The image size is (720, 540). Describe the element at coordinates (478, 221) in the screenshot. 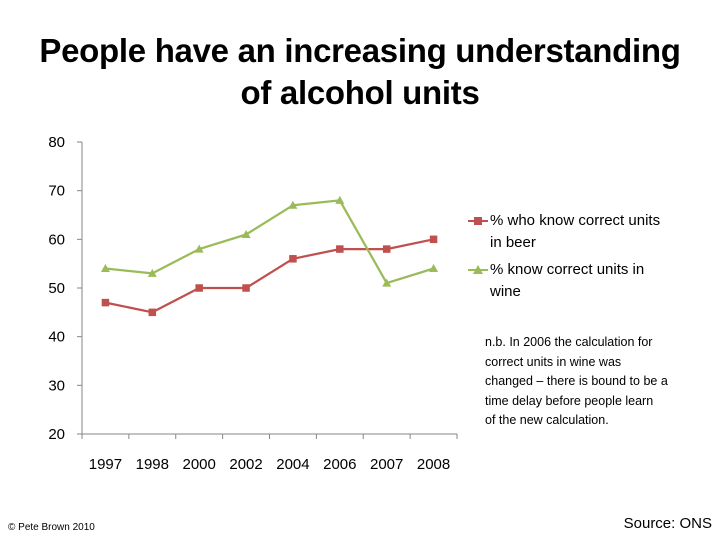

I see `legend-swatch-beer` at that location.